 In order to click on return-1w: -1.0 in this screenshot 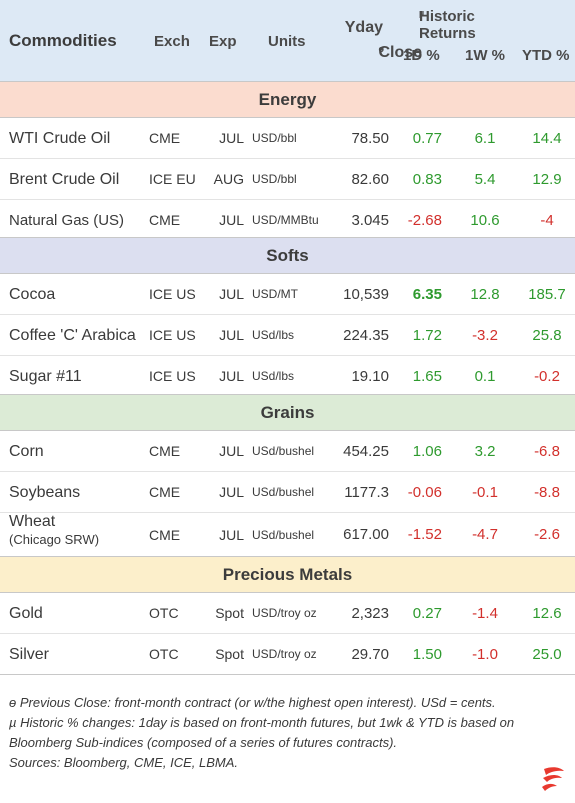, I will do `click(485, 654)`.